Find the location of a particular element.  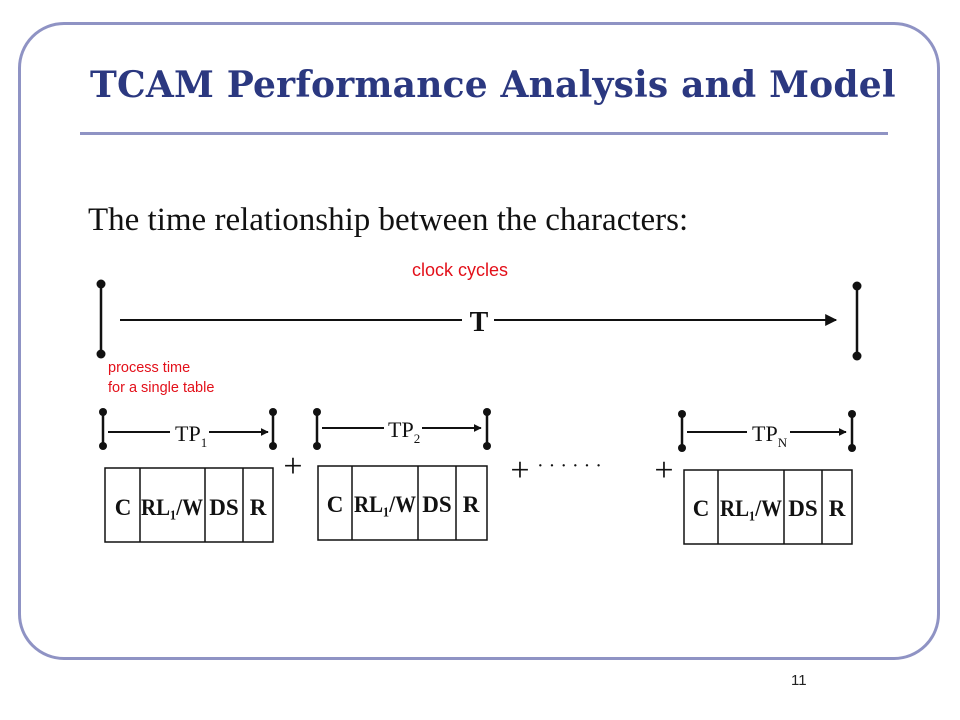

table-n-start-tick is located at coordinates (682, 431).